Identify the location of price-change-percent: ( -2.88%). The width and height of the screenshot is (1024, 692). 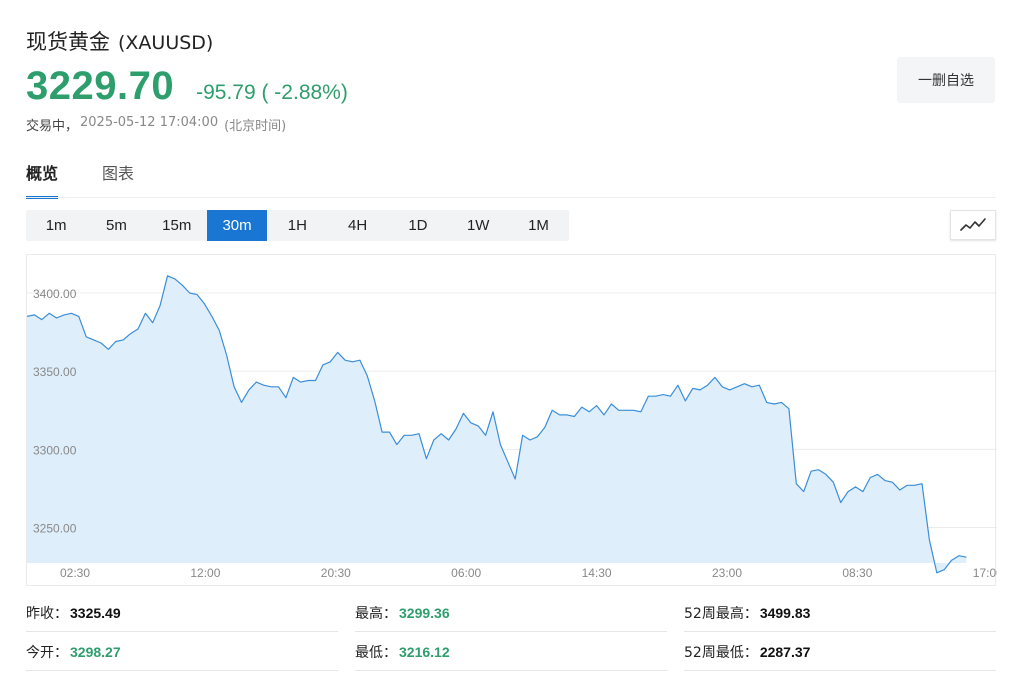
(304, 92).